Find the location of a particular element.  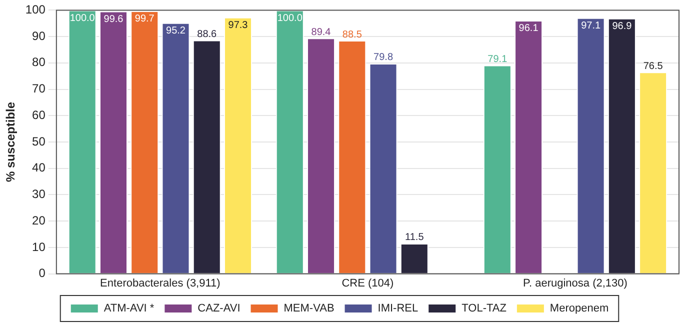

y-tick-label: 60 is located at coordinates (39, 115).